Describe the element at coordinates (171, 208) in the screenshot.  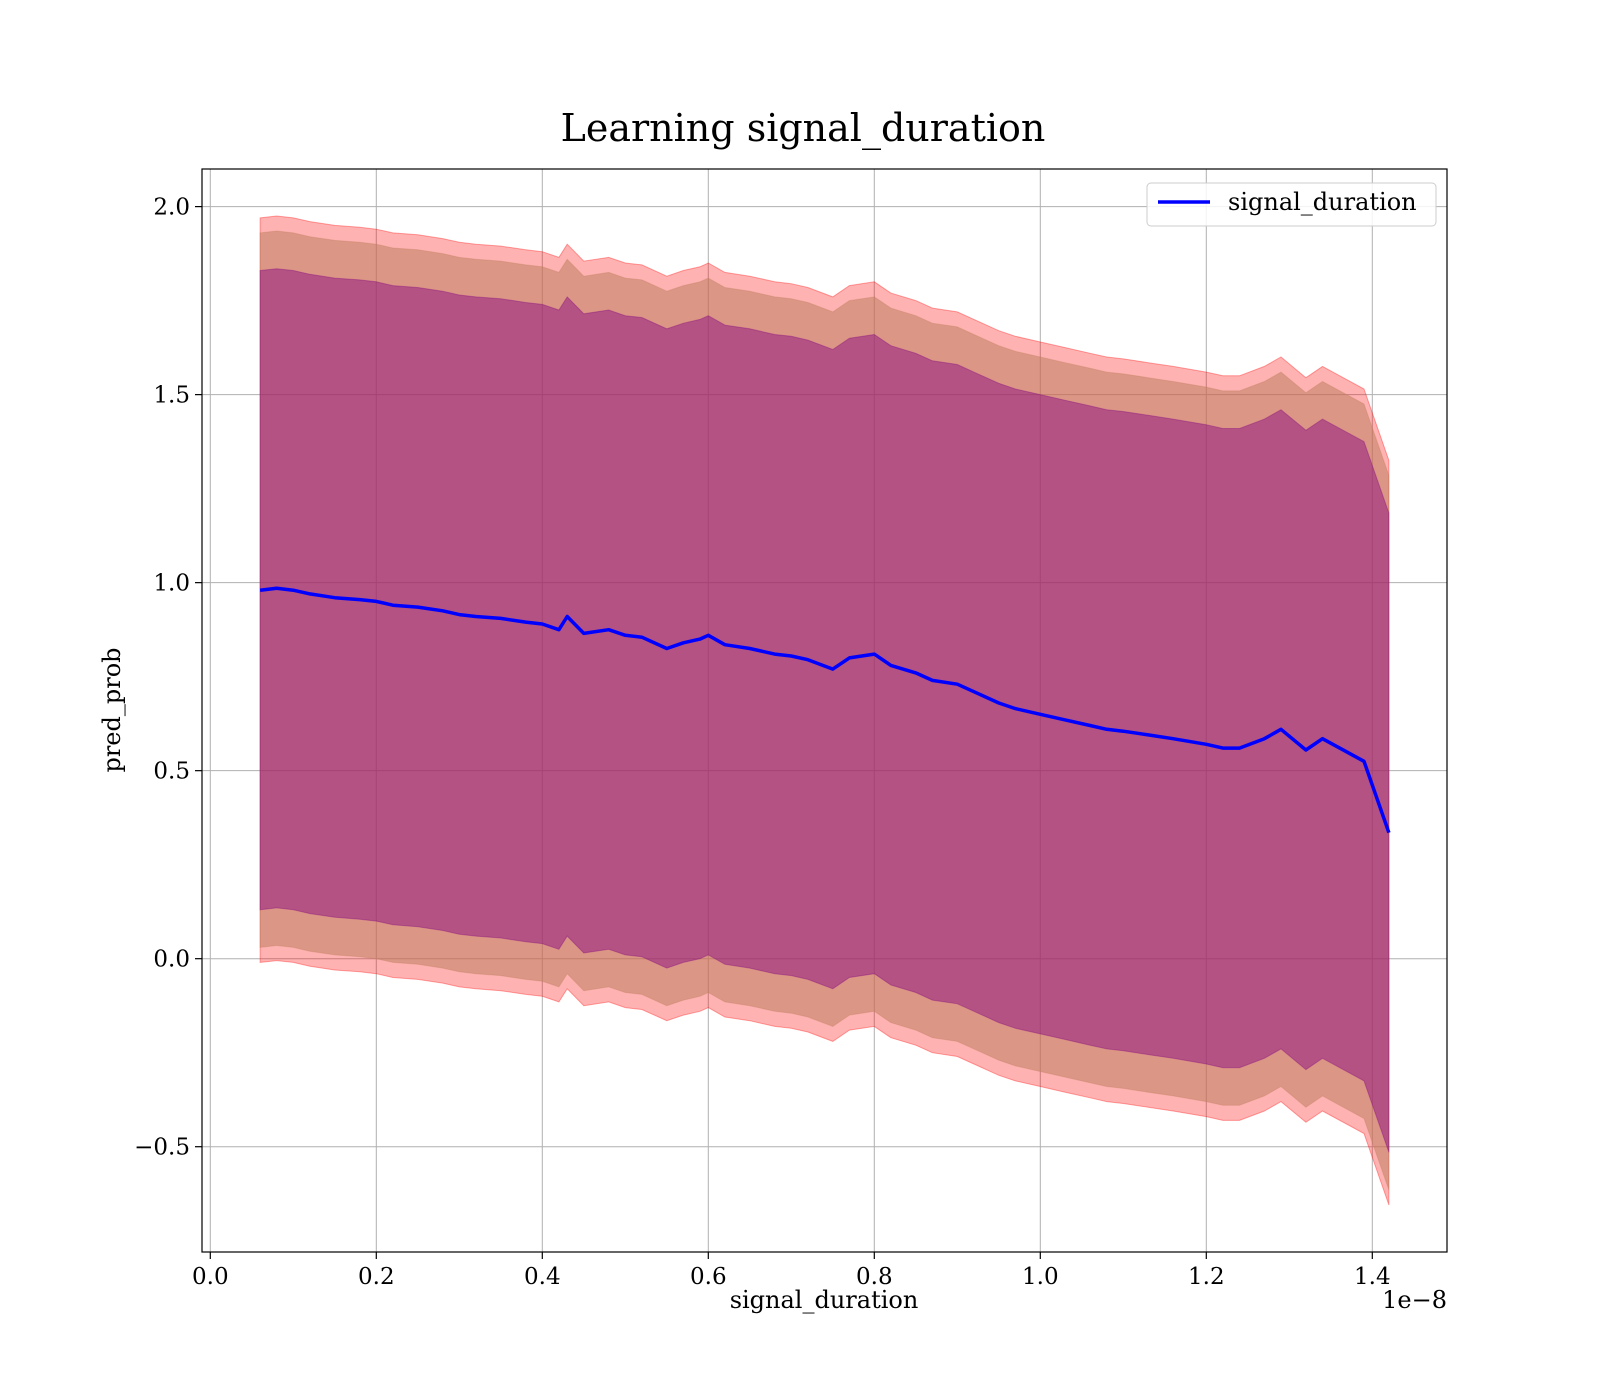
I see `y-tick-label: 2.0` at that location.